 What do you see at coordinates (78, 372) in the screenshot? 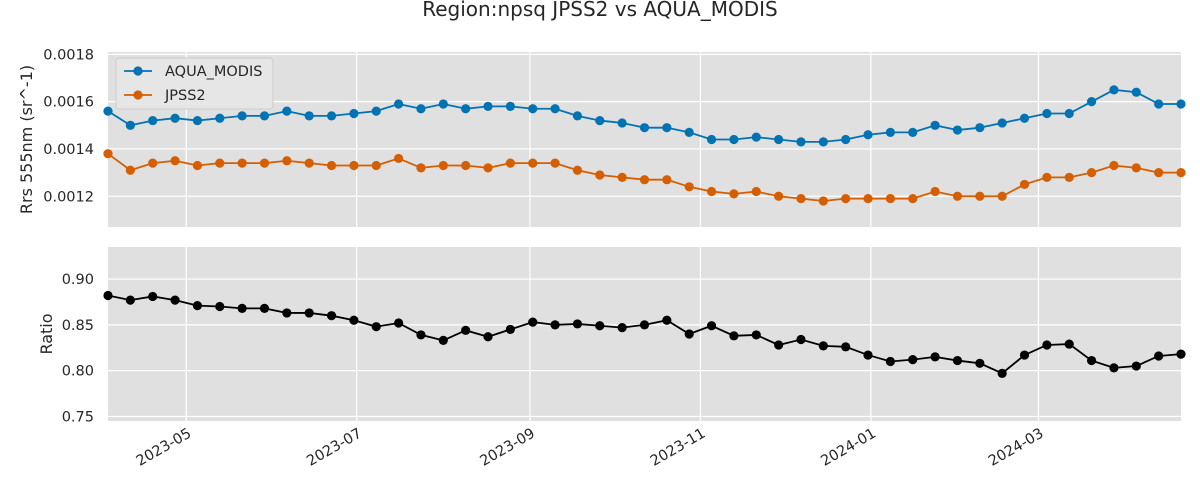
I see `y-tick-label: 0.80` at bounding box center [78, 372].